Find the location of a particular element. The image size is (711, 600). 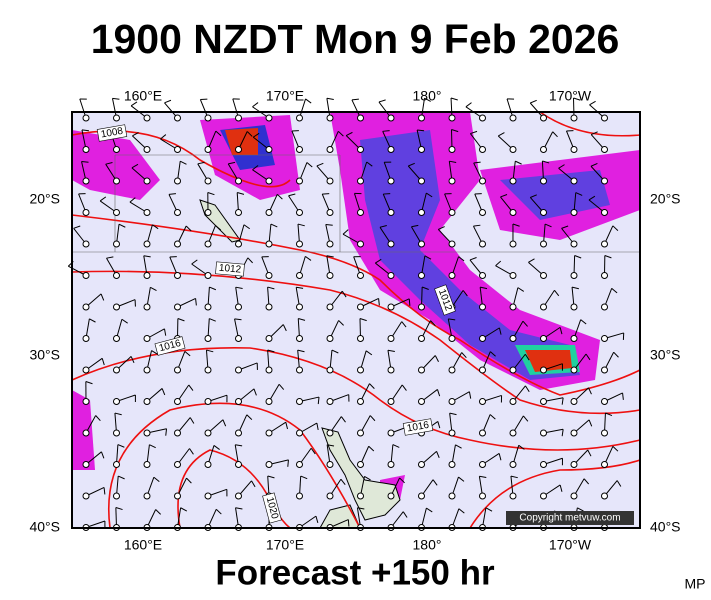

map-title: 1900 NZDT Mon 9 Feb 2026 is located at coordinates (355, 39).